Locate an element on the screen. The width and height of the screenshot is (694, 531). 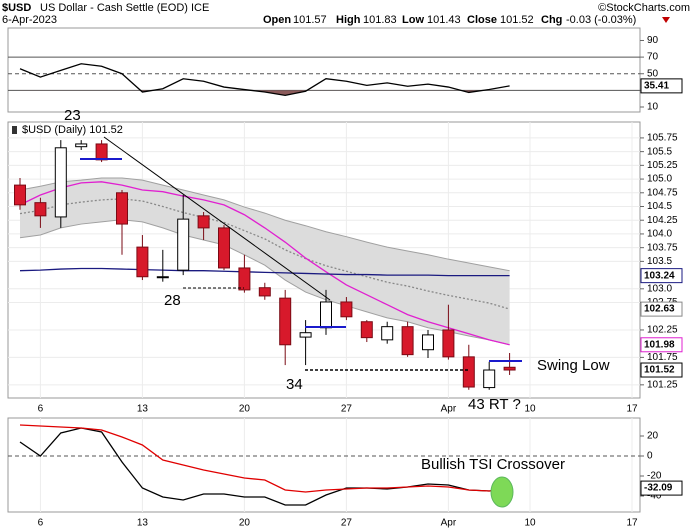
quote-value: -0.03 (-0.03%) is located at coordinates (601, 20).